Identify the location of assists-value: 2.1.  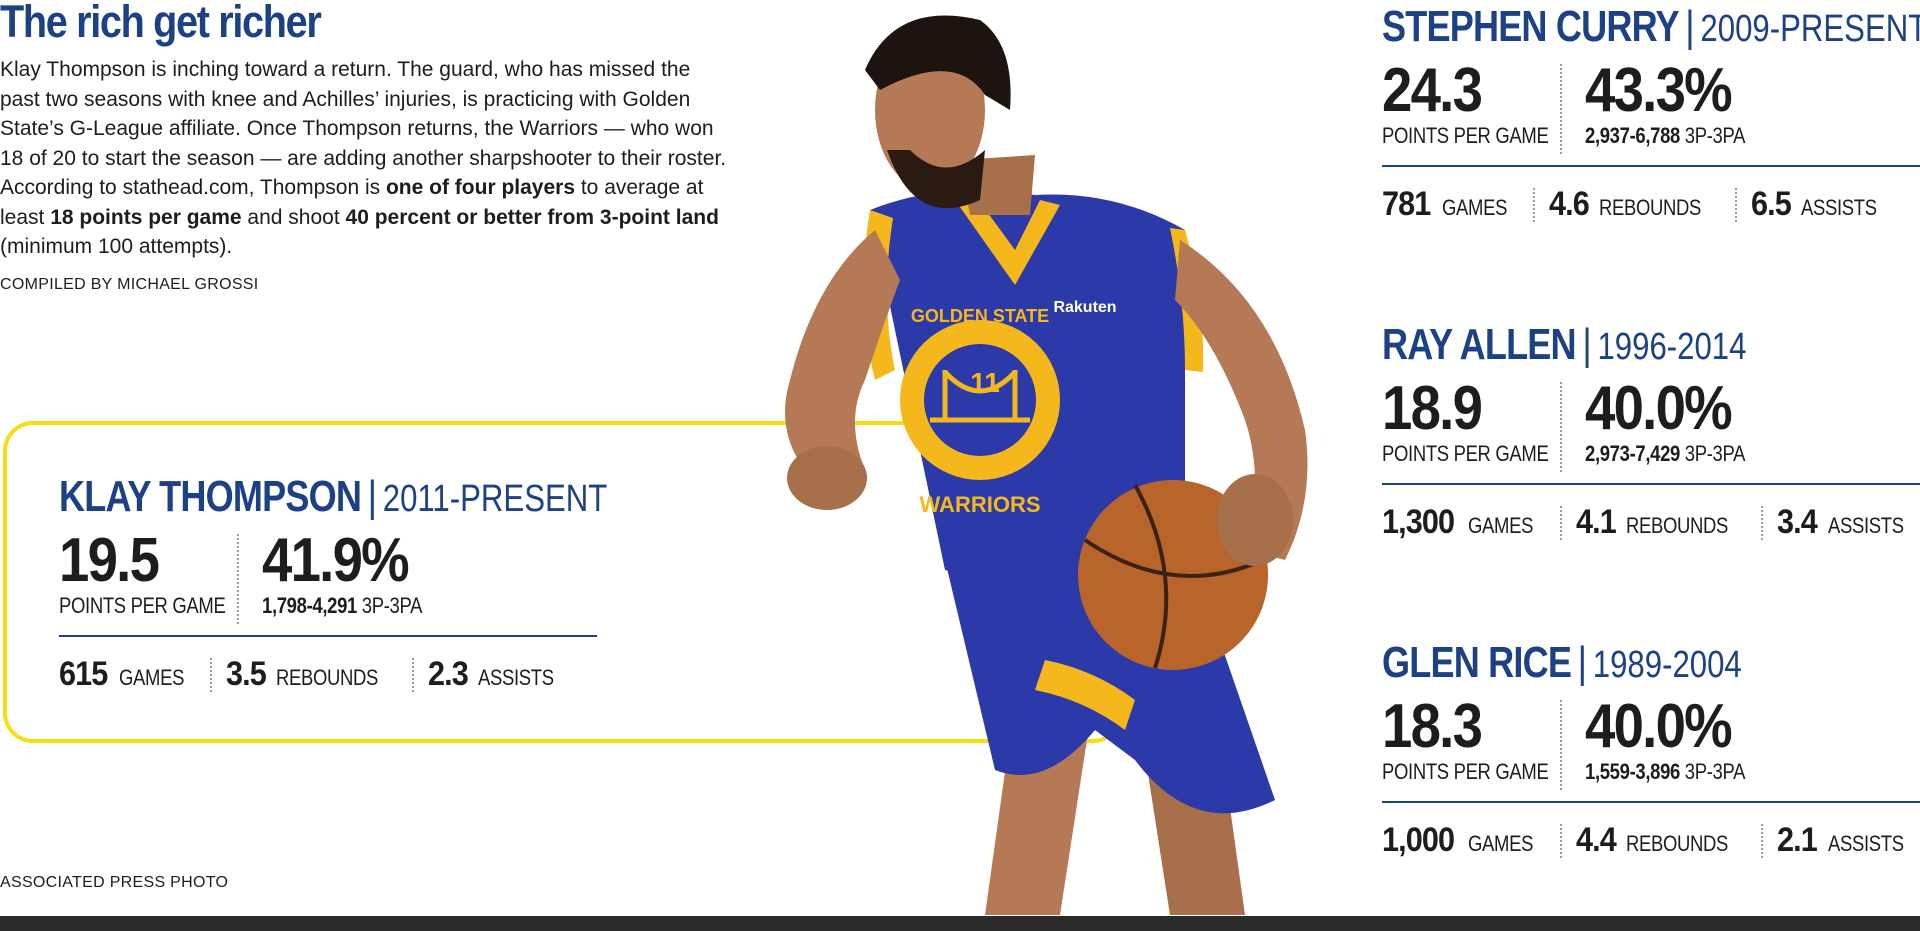
(1797, 840).